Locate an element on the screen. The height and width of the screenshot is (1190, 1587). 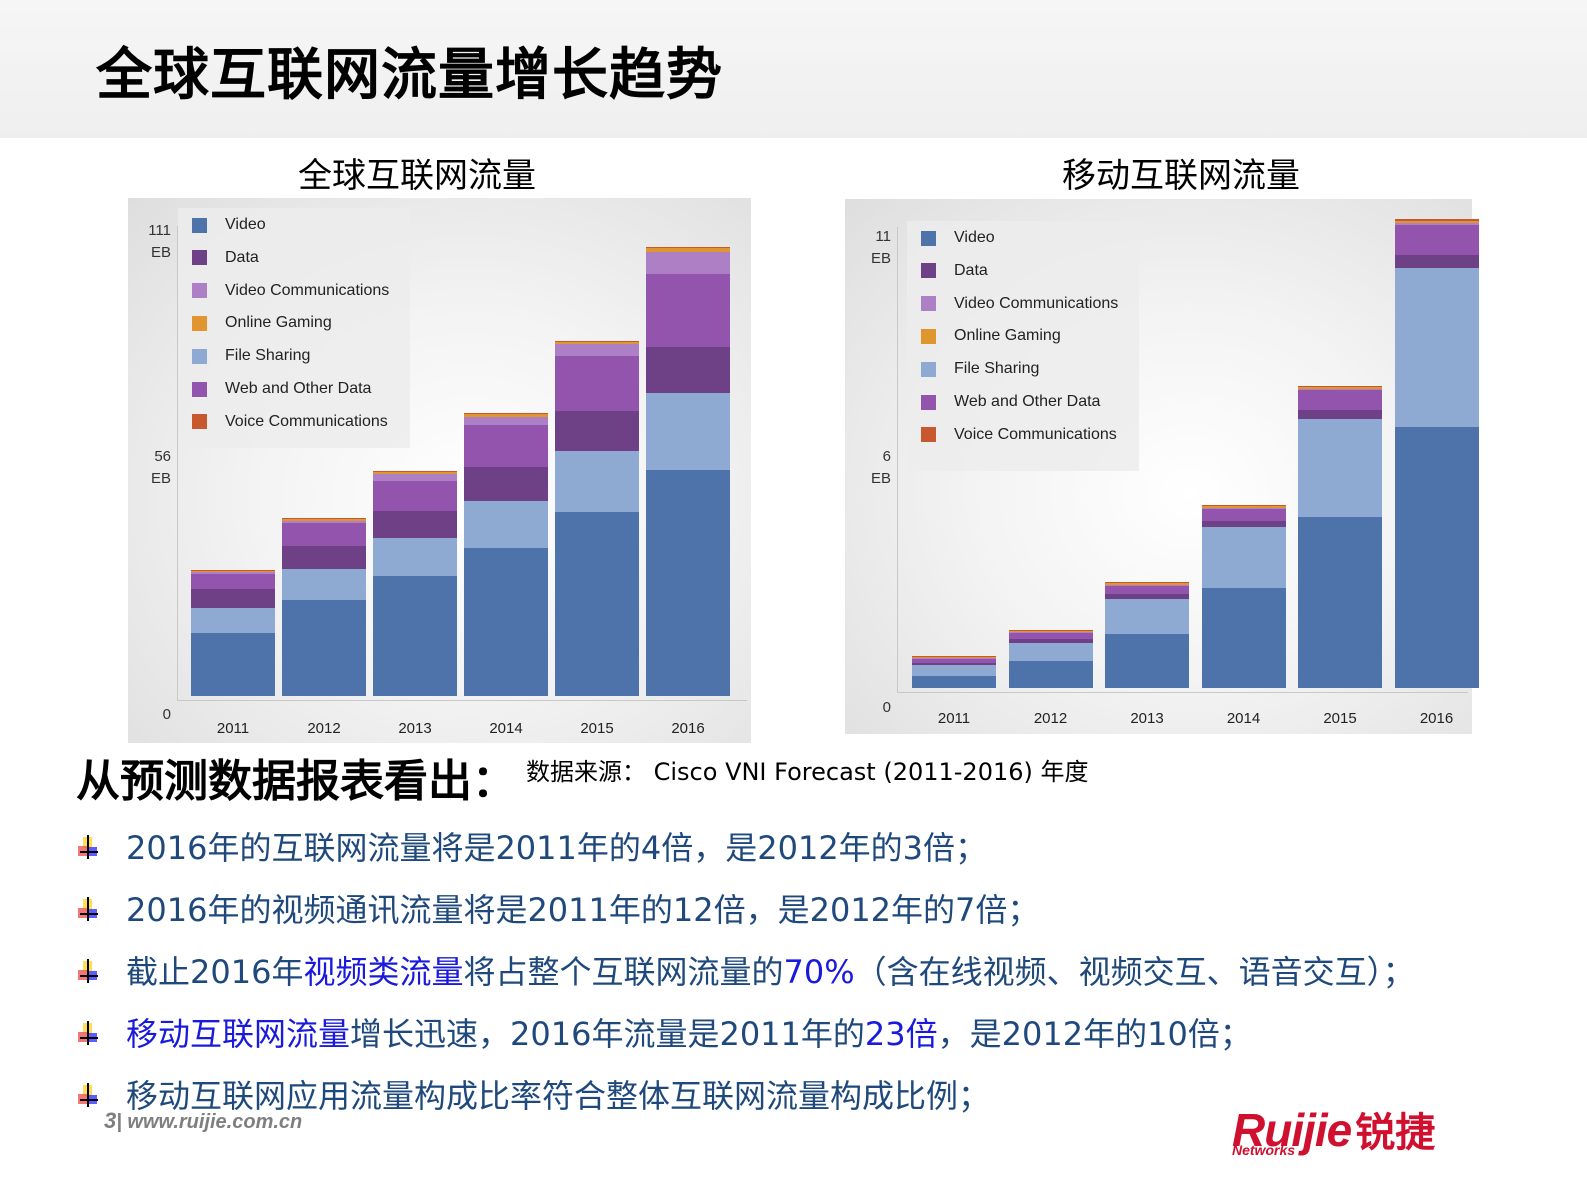
legend-item: Voice Communications is located at coordinates (290, 422).